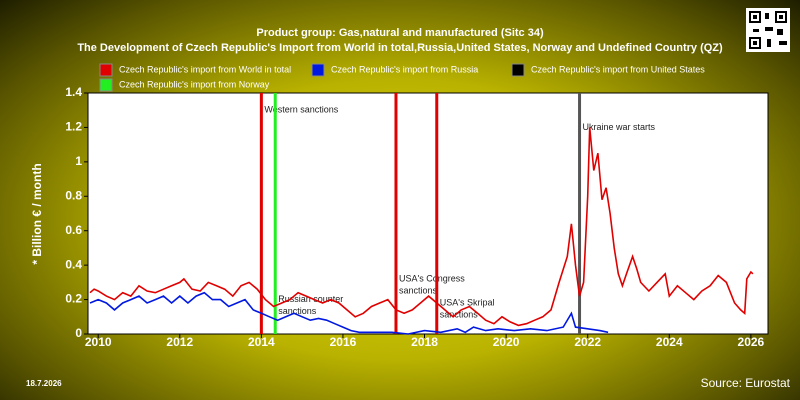  I want to click on y-tick-label: 1, so click(78, 161).